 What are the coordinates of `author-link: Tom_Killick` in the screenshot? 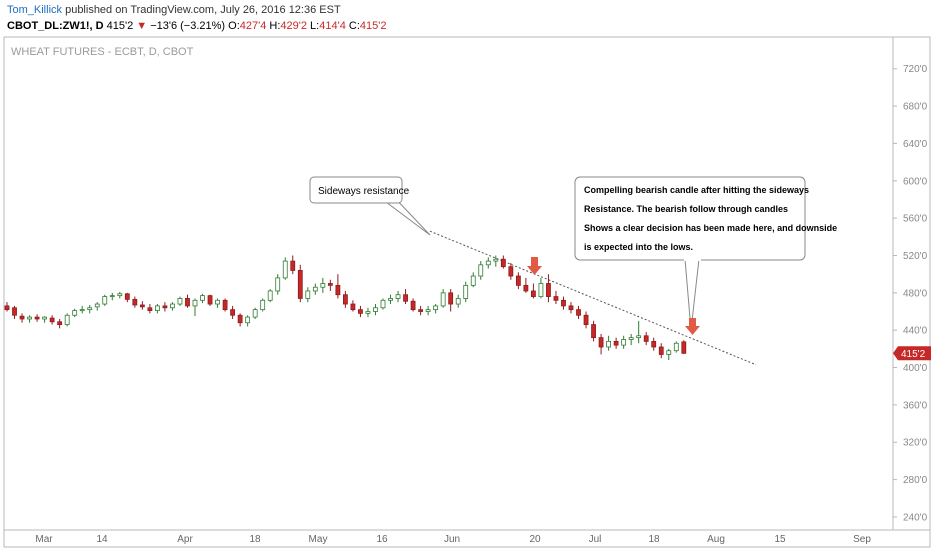 It's located at (35, 10).